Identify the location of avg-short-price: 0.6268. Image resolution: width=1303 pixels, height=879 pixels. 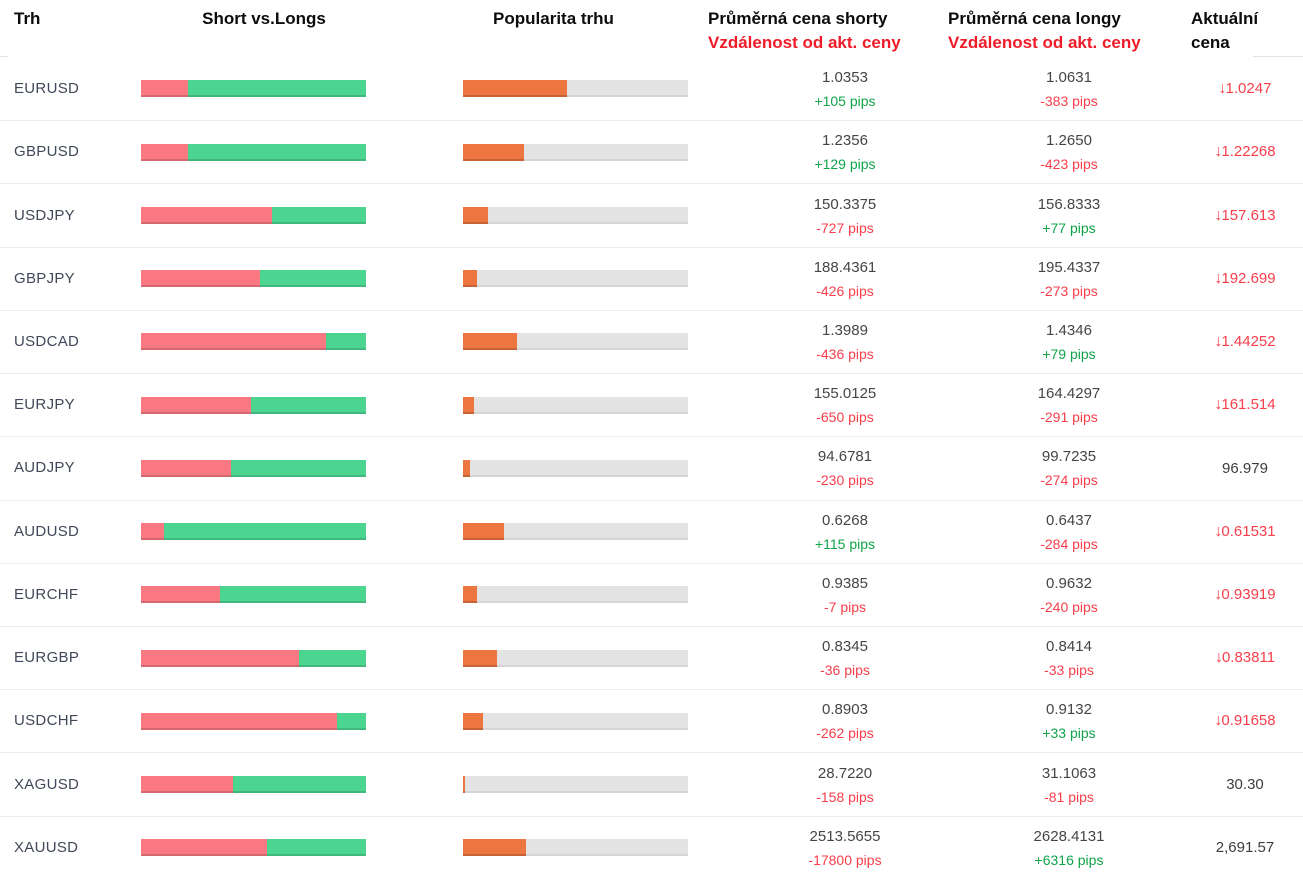
(845, 520).